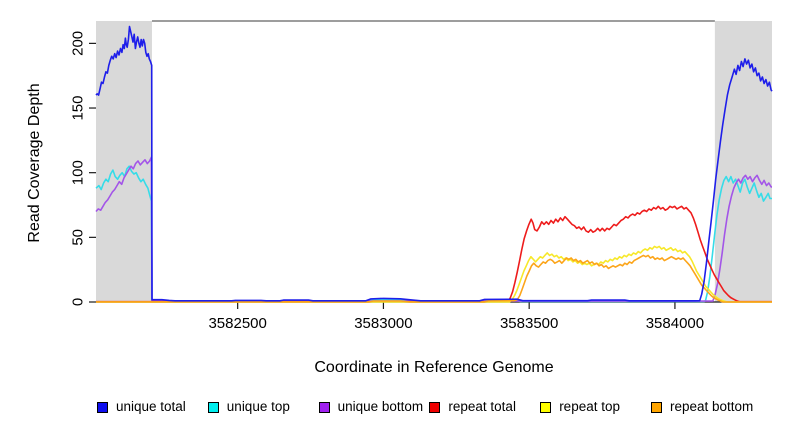 The image size is (792, 432). Describe the element at coordinates (78, 237) in the screenshot. I see `y-tick-label-1: 50` at that location.